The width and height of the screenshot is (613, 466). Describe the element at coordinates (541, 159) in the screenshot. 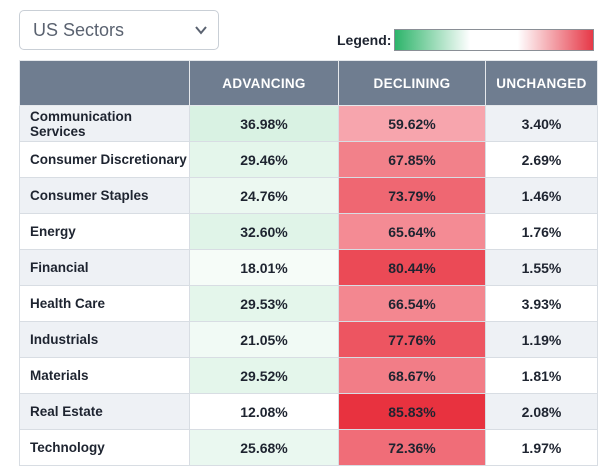

I see `unchanged-cell: 2.69%` at that location.